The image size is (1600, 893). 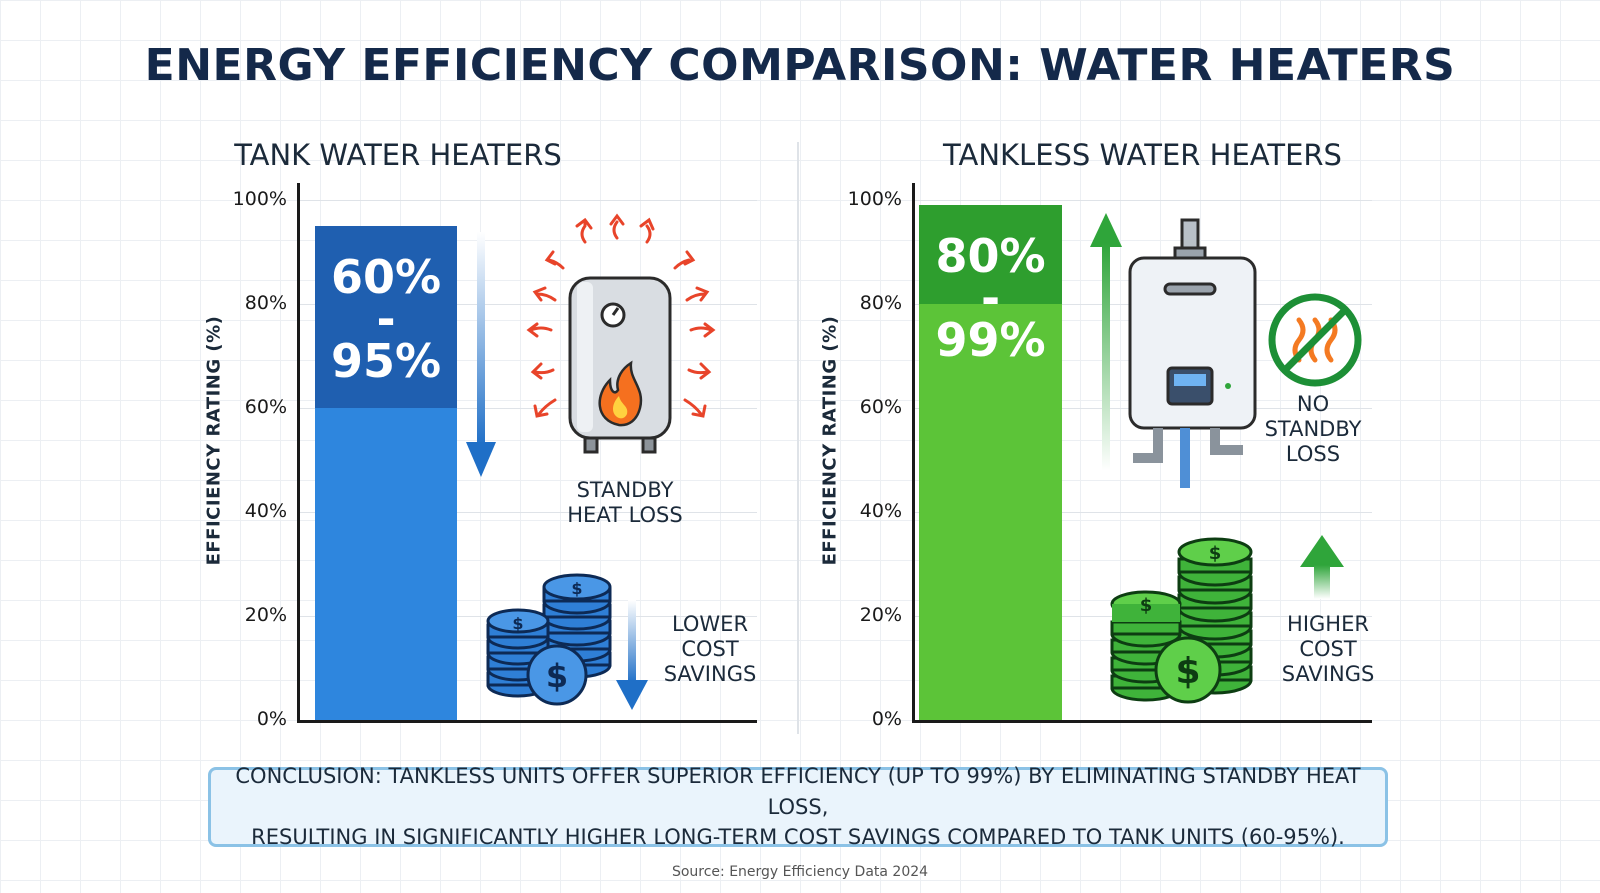 What do you see at coordinates (398, 155) in the screenshot?
I see `tank-panel-title: TANK WATER HEATERS` at bounding box center [398, 155].